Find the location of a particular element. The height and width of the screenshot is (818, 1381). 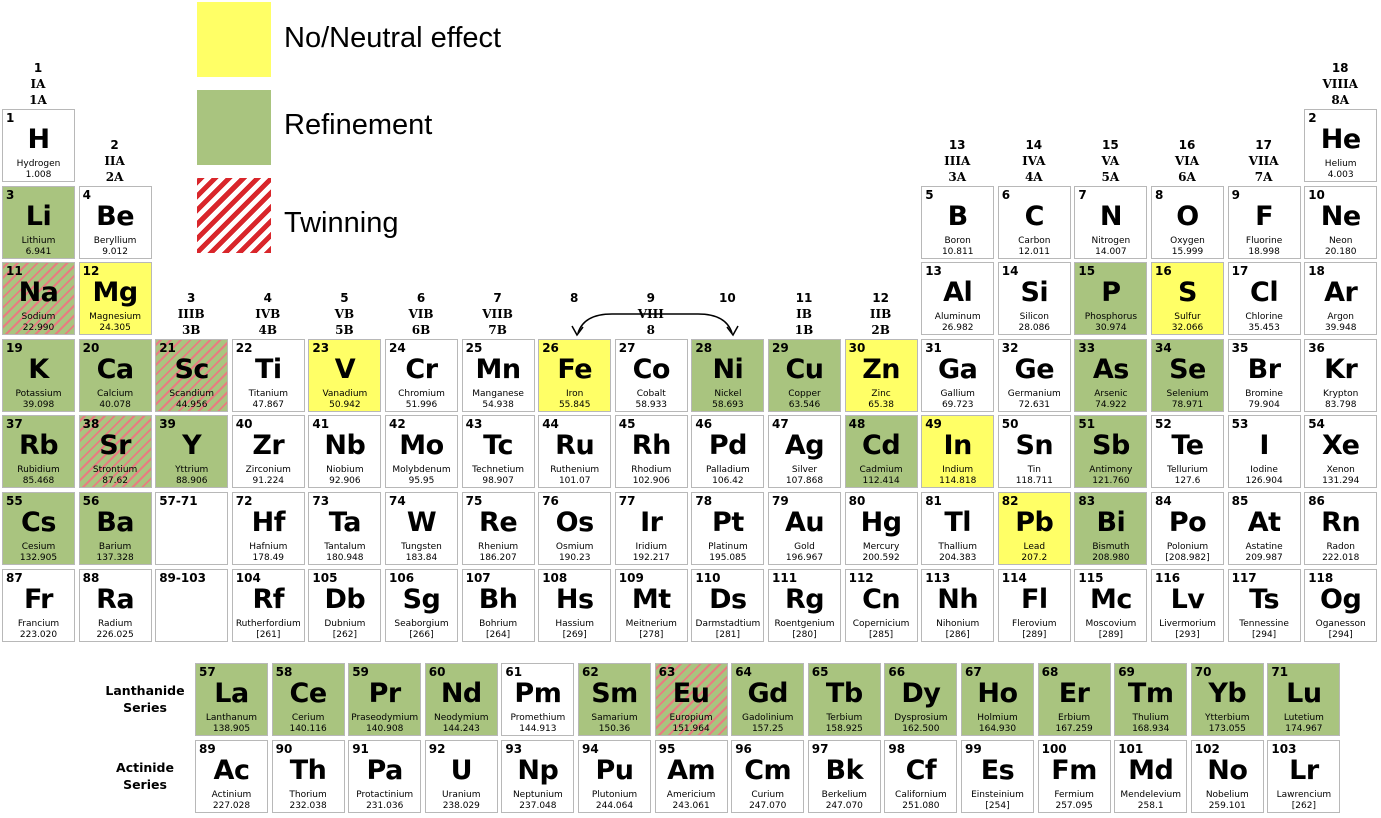

group-cas: 2A is located at coordinates (114, 177).